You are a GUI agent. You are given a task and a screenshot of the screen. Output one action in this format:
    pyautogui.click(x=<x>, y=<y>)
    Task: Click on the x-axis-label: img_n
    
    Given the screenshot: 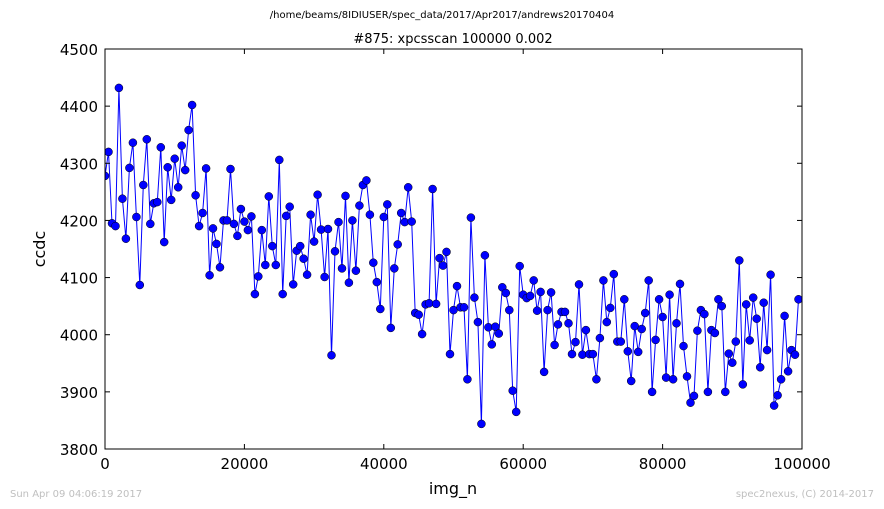 What is the action you would take?
    pyautogui.click(x=453, y=489)
    